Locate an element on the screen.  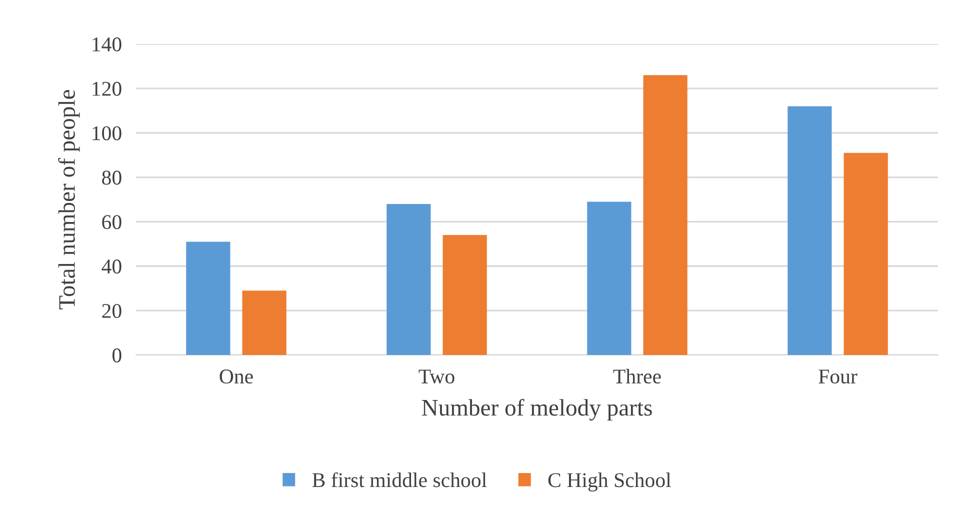
y-tick-label: 60 is located at coordinates (112, 222).